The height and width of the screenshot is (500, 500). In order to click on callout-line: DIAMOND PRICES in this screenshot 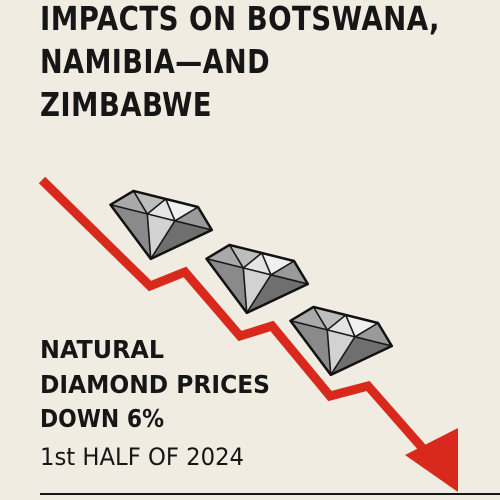, I will do `click(155, 384)`.